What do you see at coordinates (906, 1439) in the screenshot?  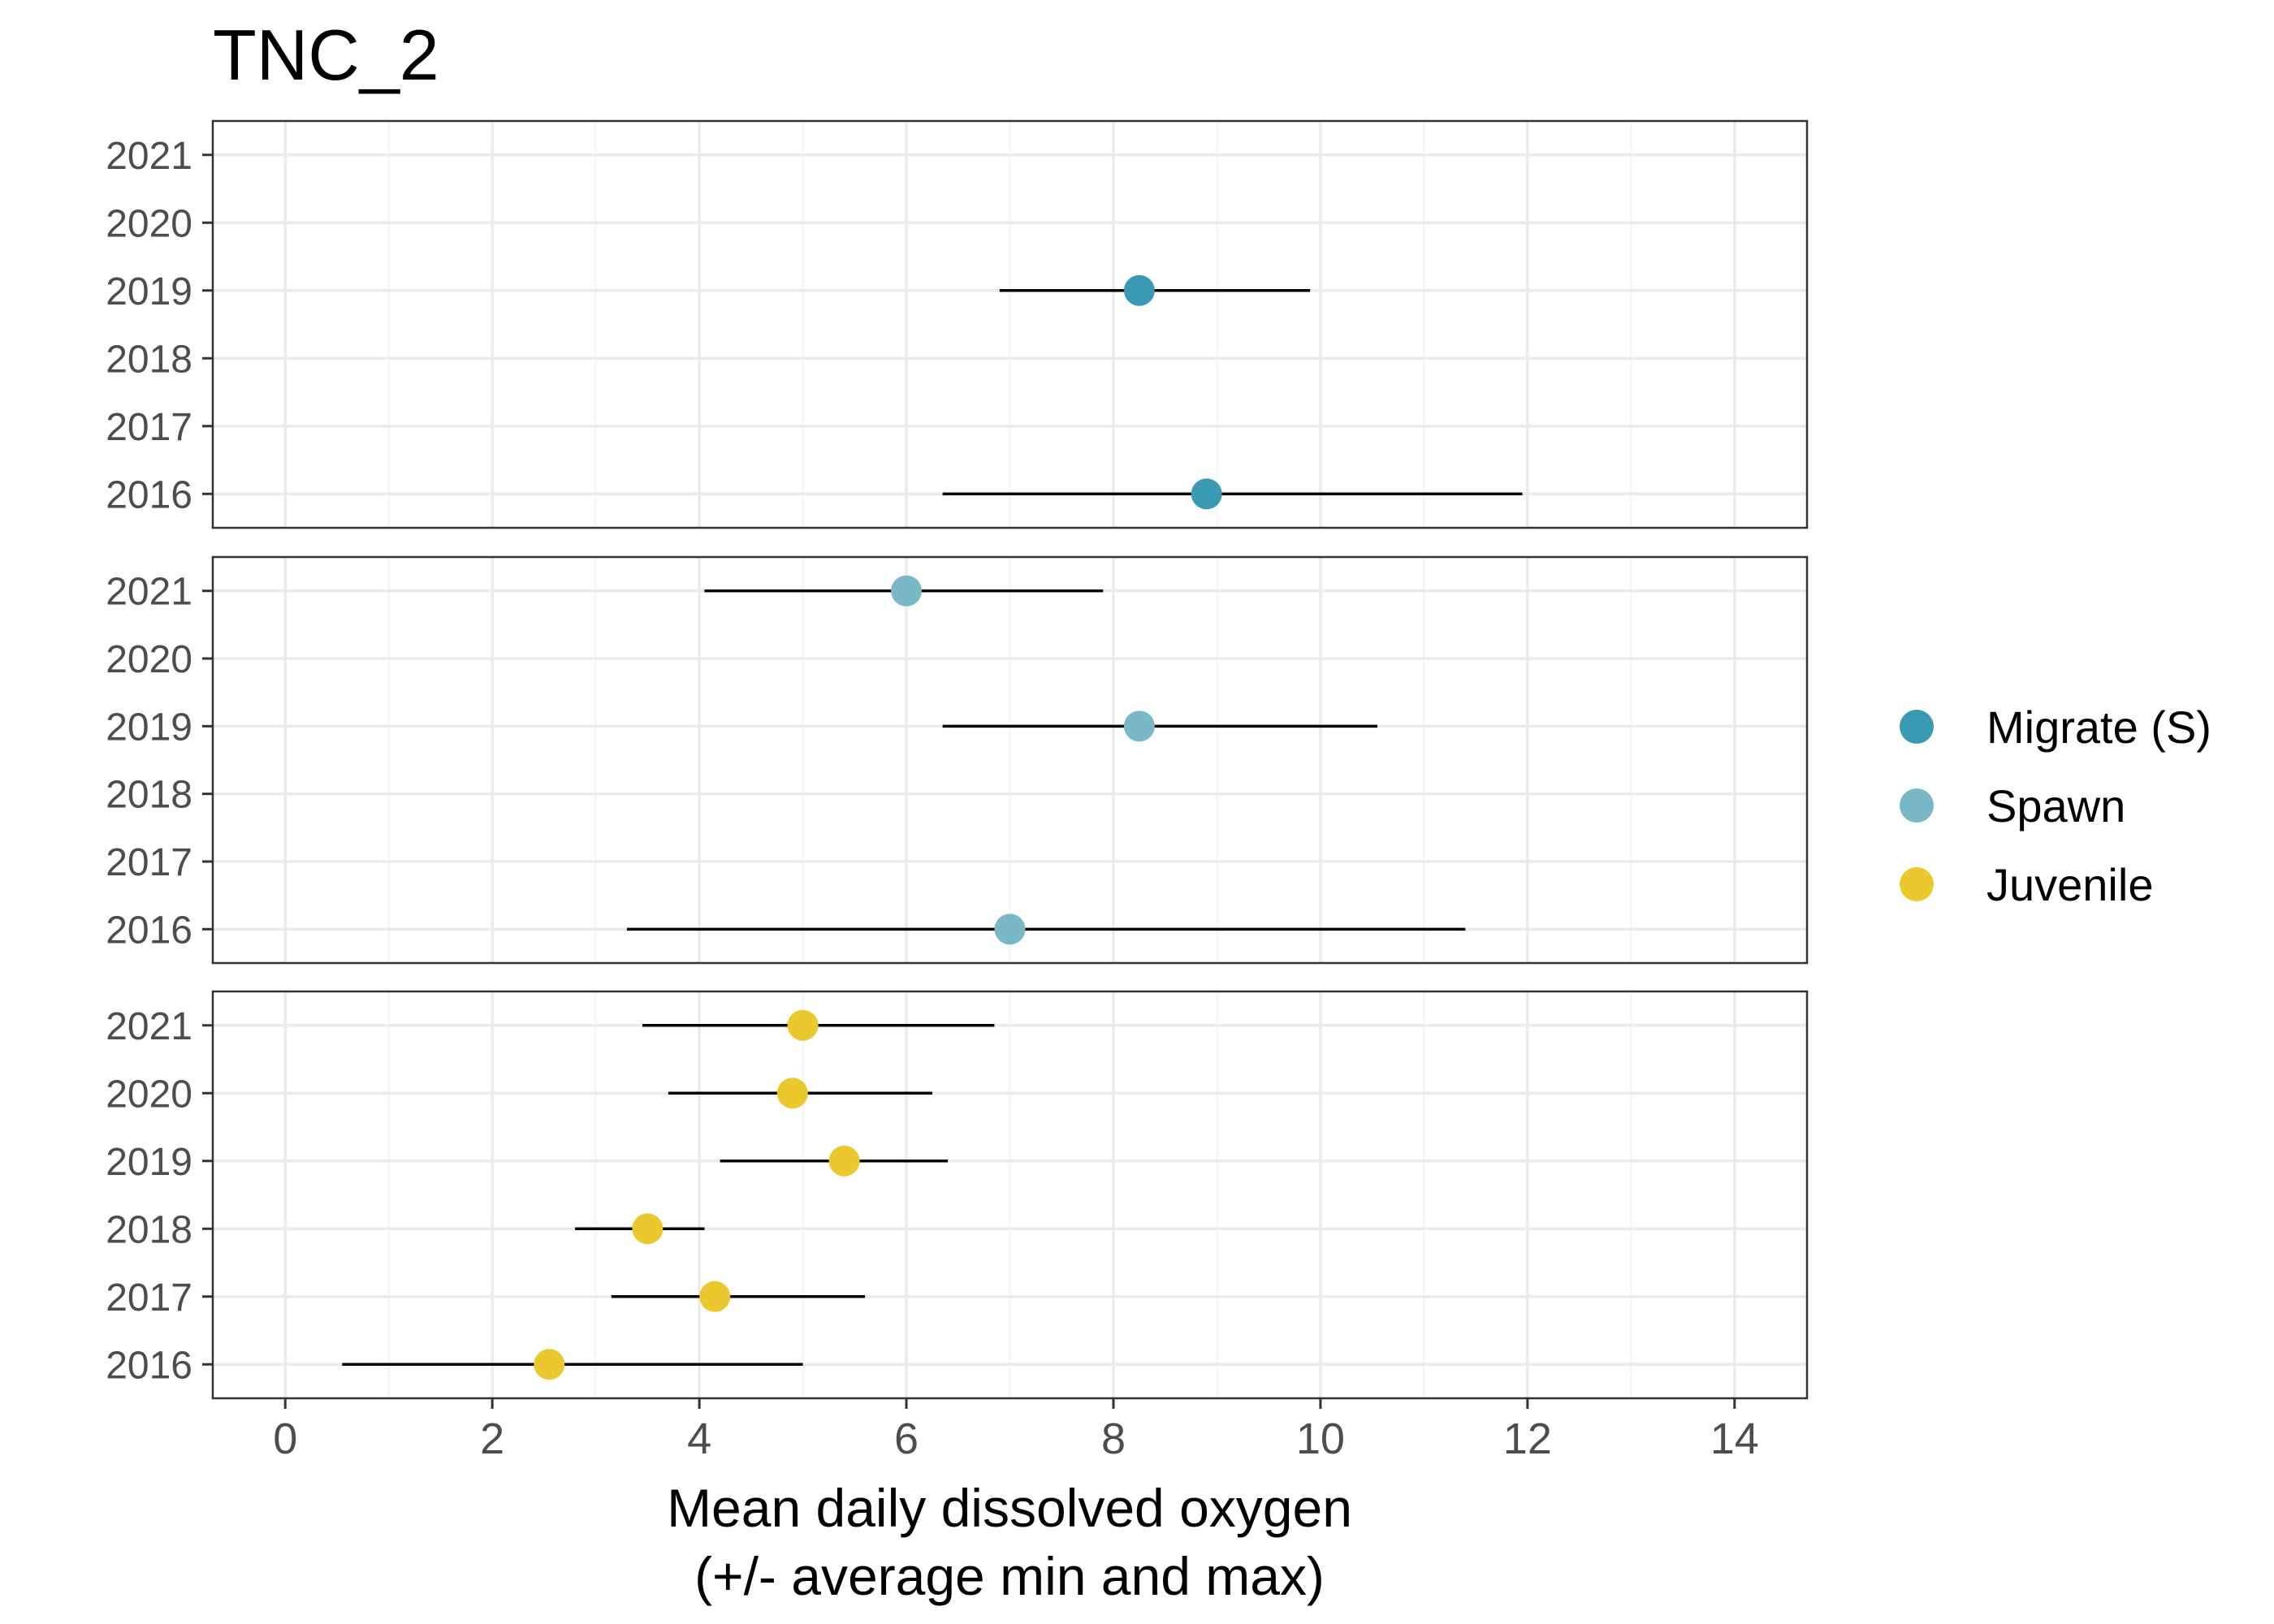 I see `x-tick-label: 6` at bounding box center [906, 1439].